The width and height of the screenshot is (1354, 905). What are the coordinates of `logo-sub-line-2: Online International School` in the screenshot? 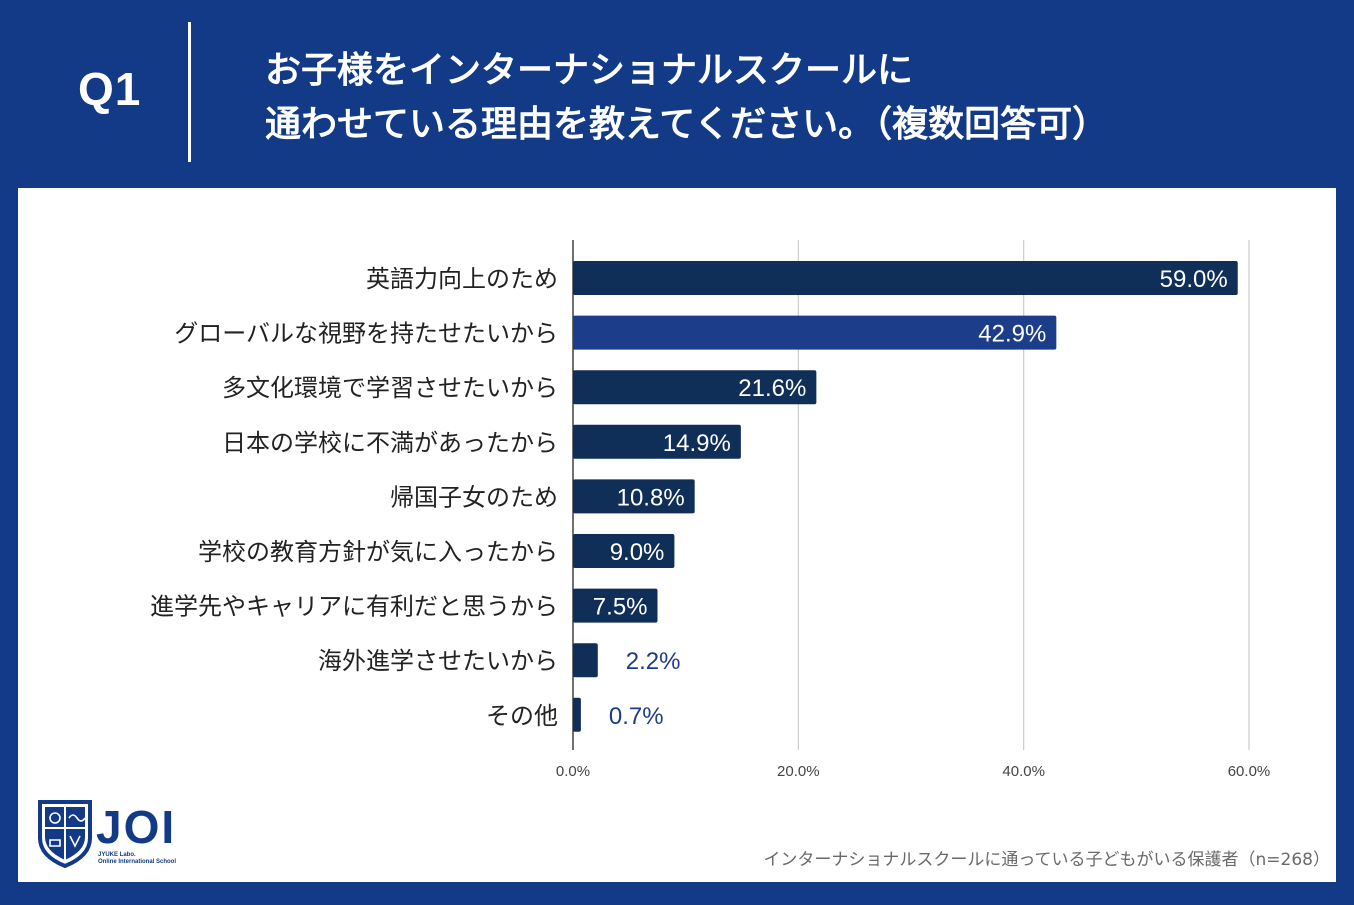 It's located at (137, 862).